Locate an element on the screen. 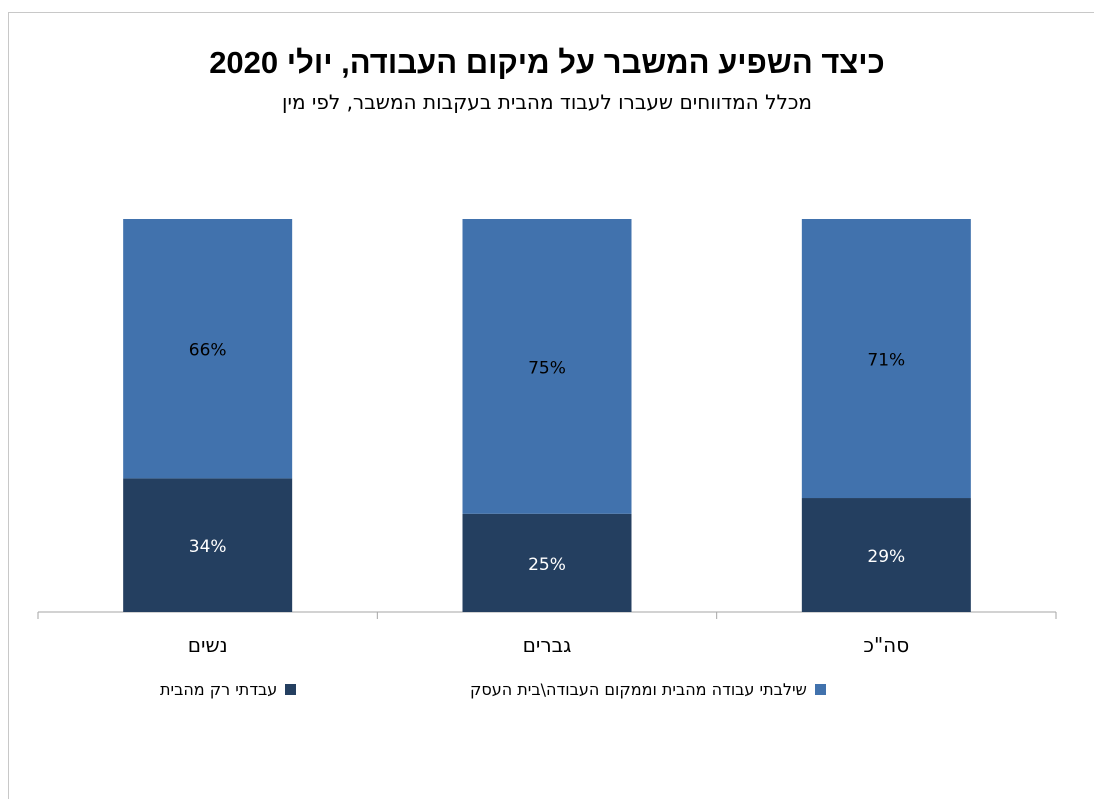  legend-item-home-only: עבדתי רק מהבית is located at coordinates (228, 689).